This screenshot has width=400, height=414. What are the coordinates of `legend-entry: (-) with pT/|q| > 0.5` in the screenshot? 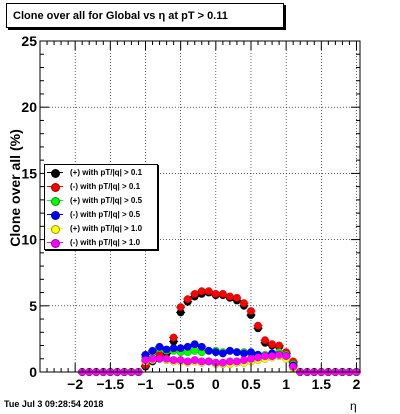 It's located at (101, 214).